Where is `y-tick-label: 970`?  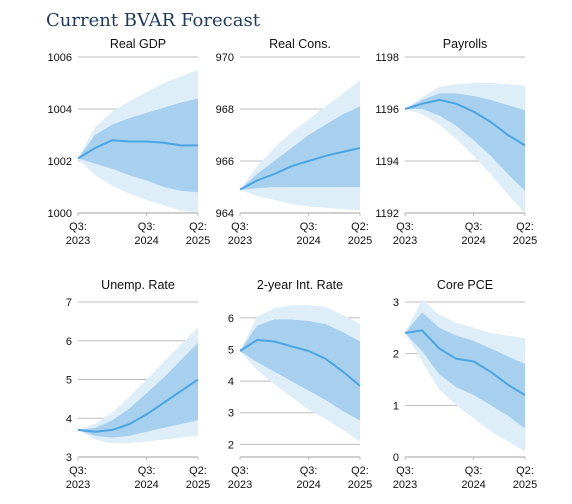
y-tick-label: 970 is located at coordinates (225, 58).